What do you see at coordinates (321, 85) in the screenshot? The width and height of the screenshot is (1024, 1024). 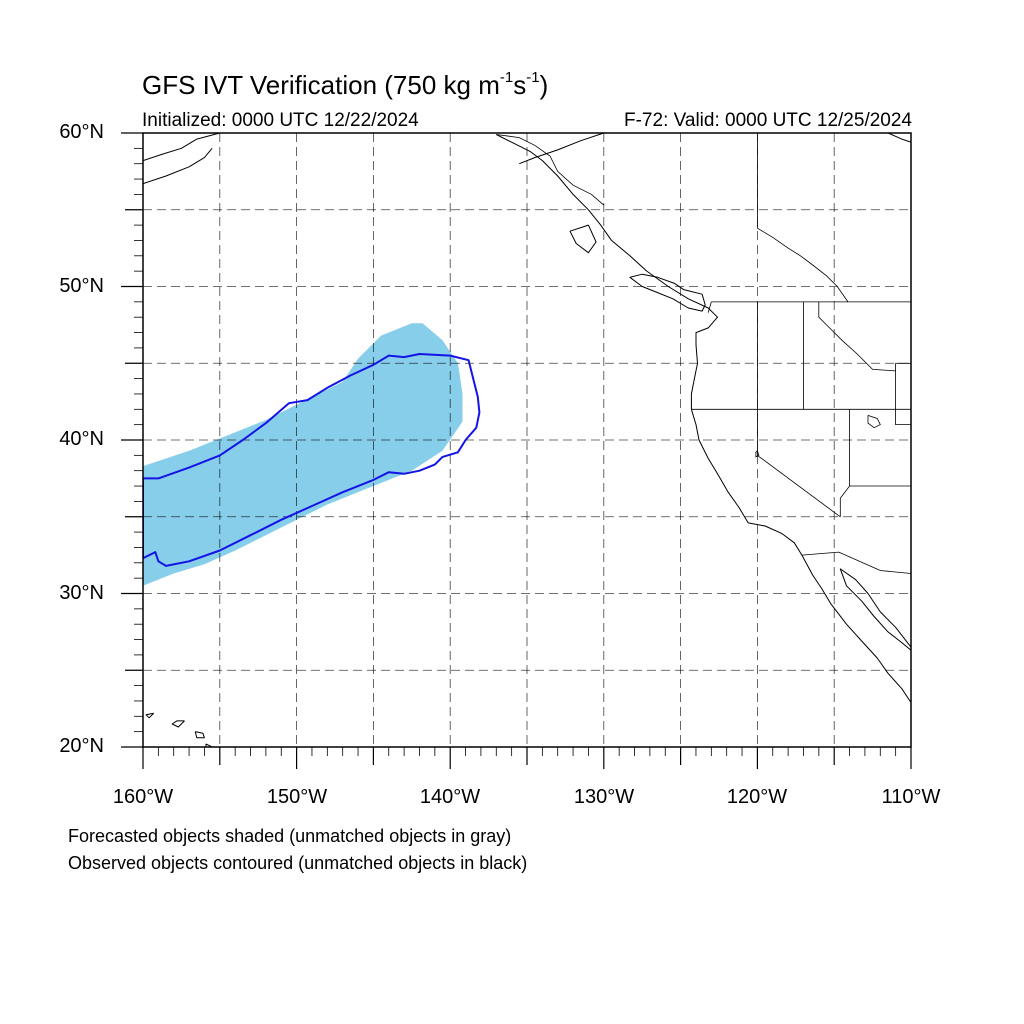 I see `title-main: GFS IVT Verification (750 kg m` at bounding box center [321, 85].